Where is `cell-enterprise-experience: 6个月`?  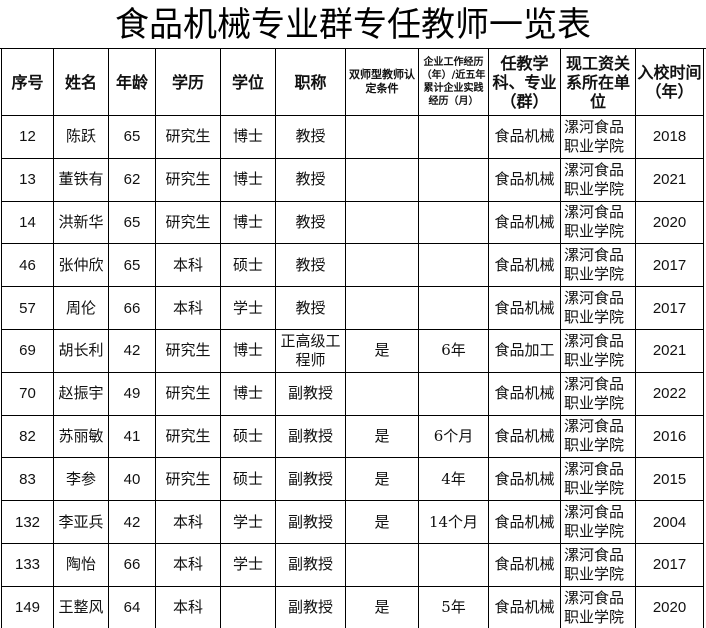
cell-enterprise-experience: 6个月 is located at coordinates (453, 436).